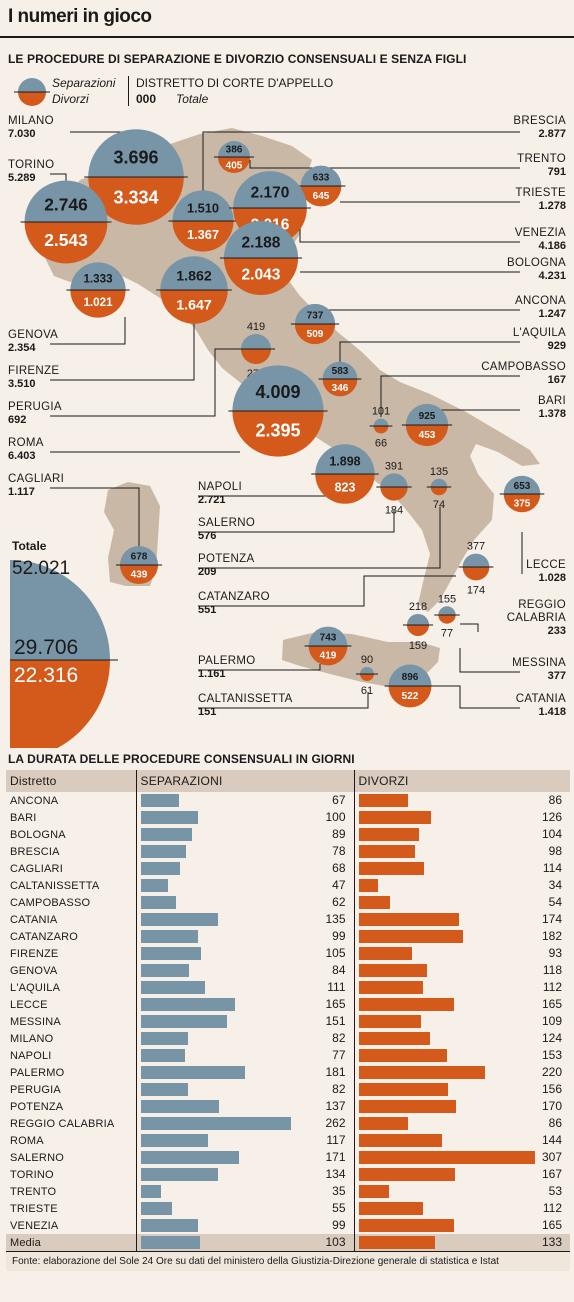 The height and width of the screenshot is (1302, 574). I want to click on bar-value: 307, so click(551, 1157).